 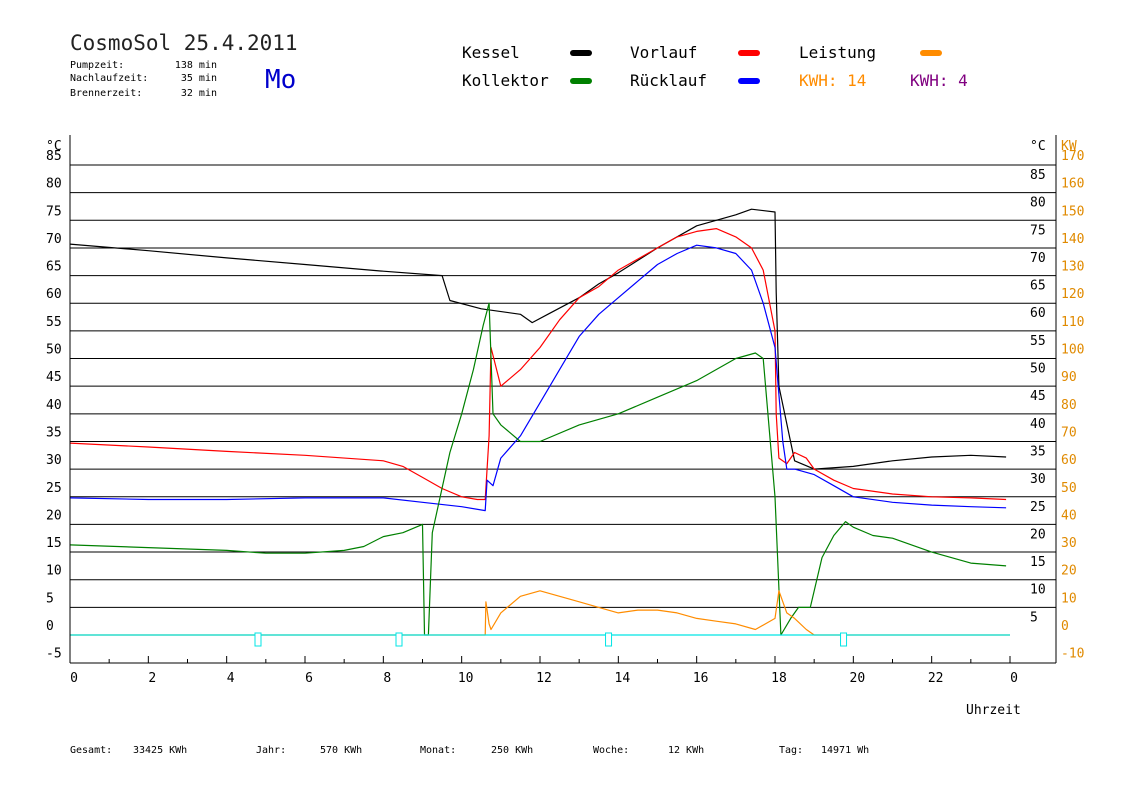 I want to click on x-tick-4: 8, so click(x=387, y=678).